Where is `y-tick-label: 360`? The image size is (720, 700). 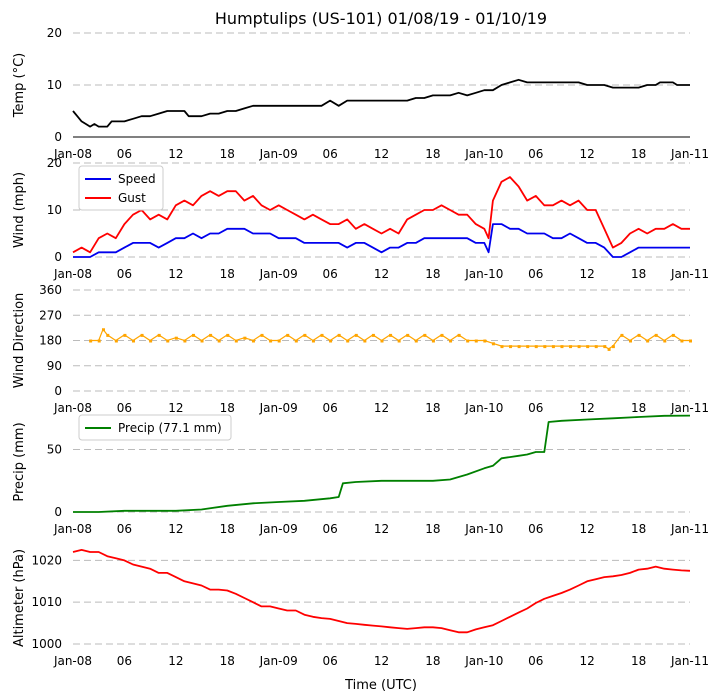 y-tick-label: 360 is located at coordinates (50, 290).